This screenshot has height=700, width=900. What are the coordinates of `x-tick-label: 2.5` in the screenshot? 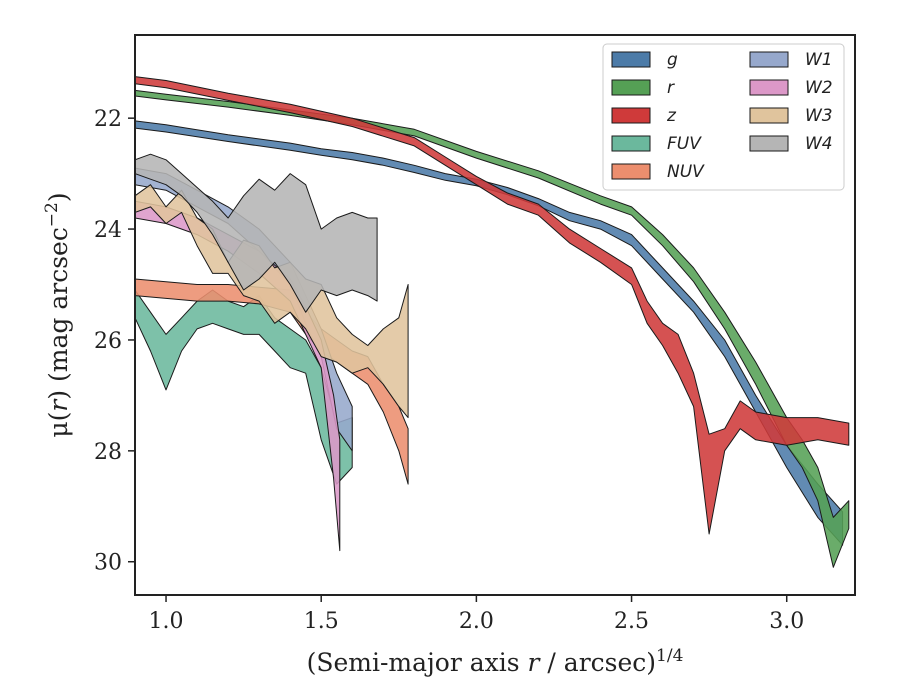 It's located at (631, 621).